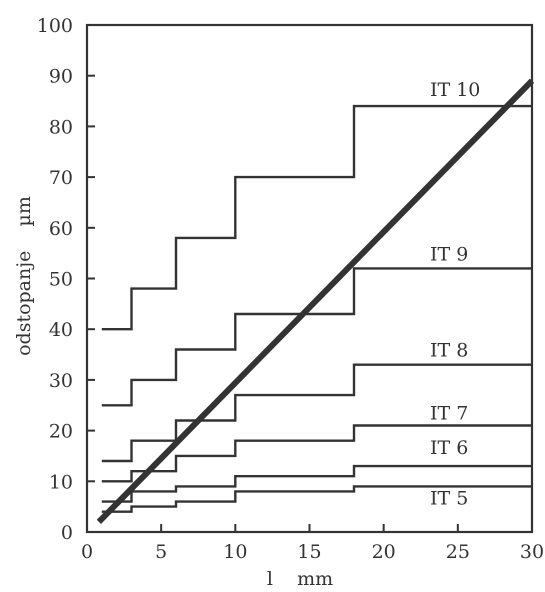  I want to click on y-tick-label: 0, so click(67, 533).